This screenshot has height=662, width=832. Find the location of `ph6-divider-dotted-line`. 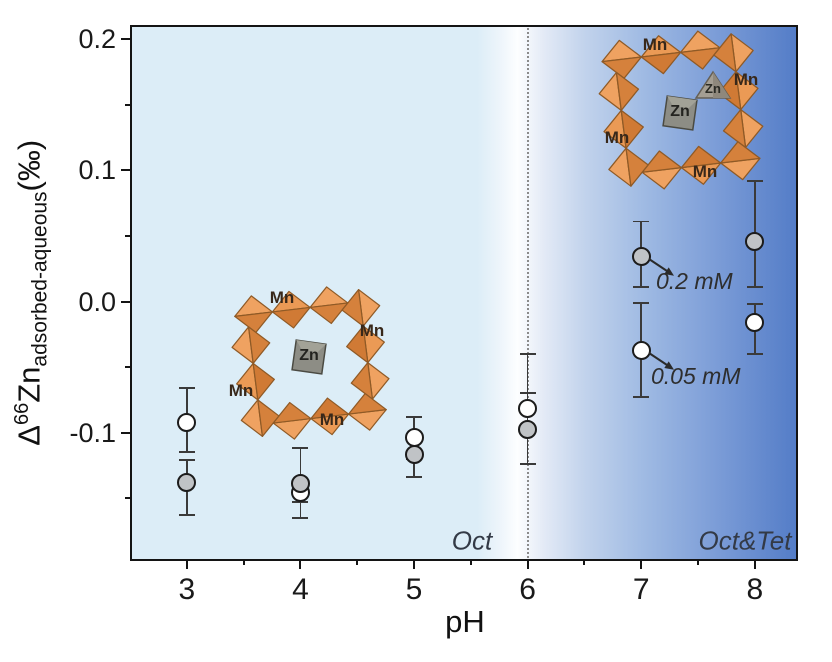

ph6-divider-dotted-line is located at coordinates (527, 293).